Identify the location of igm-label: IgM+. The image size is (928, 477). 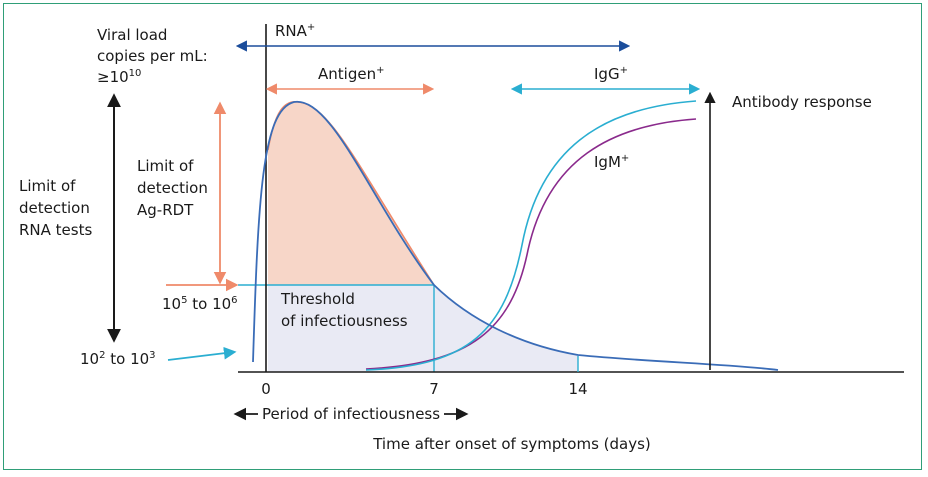
(611, 162).